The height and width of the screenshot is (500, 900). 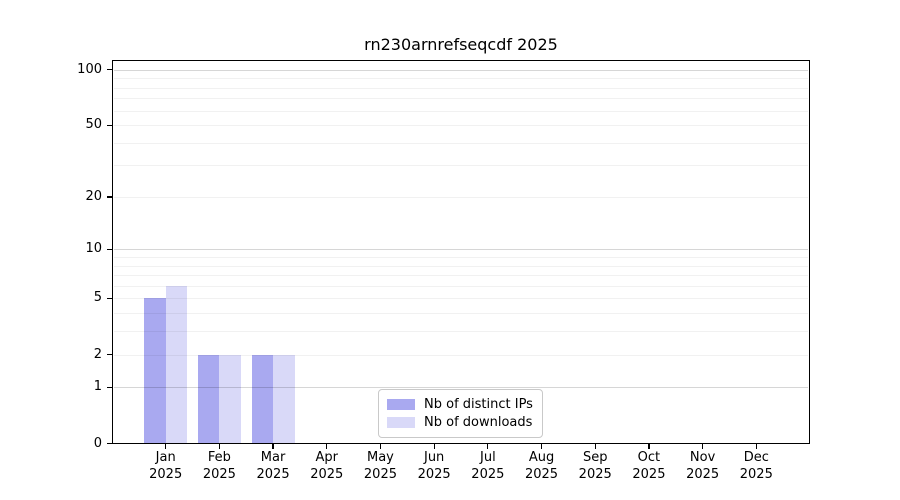 I want to click on y-tick-label: 1, so click(x=97, y=387).